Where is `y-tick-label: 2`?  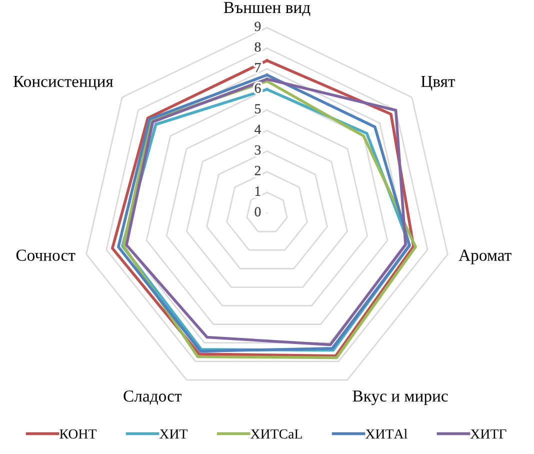
y-tick-label: 2 is located at coordinates (257, 171).